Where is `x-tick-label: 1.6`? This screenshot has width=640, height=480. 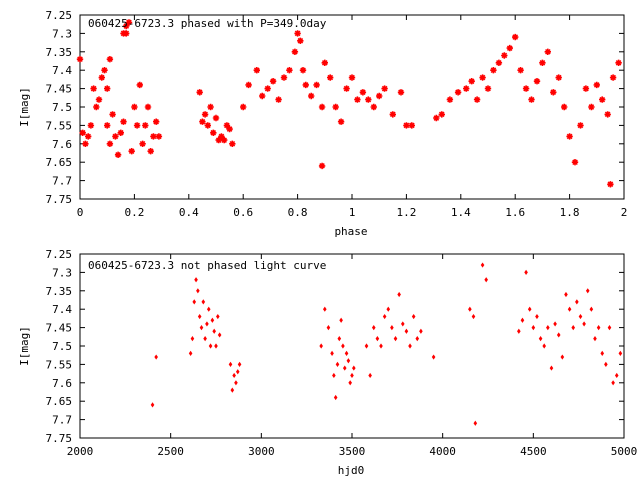
x-tick-label: 1.6 is located at coordinates (515, 212).